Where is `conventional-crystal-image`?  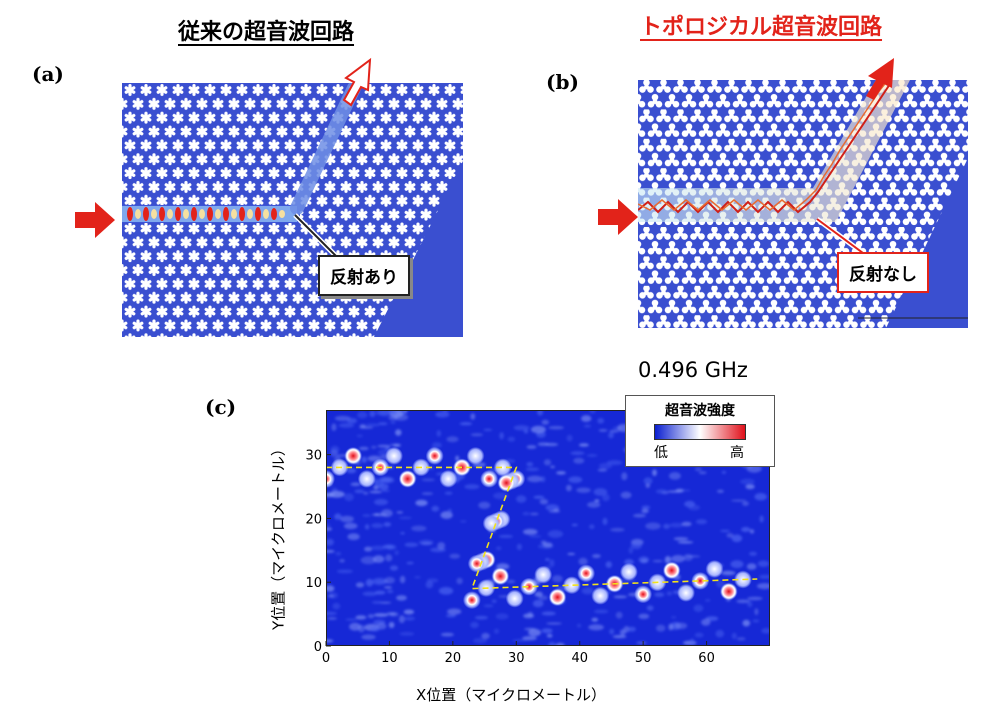
conventional-crystal-image is located at coordinates (292, 210).